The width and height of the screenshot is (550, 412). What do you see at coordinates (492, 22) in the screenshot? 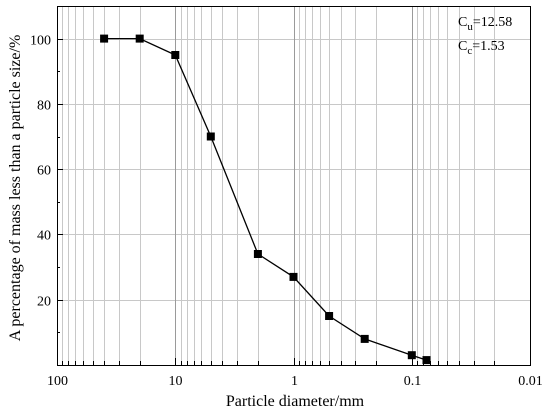
I see `cu-value: =12.58` at bounding box center [492, 22].